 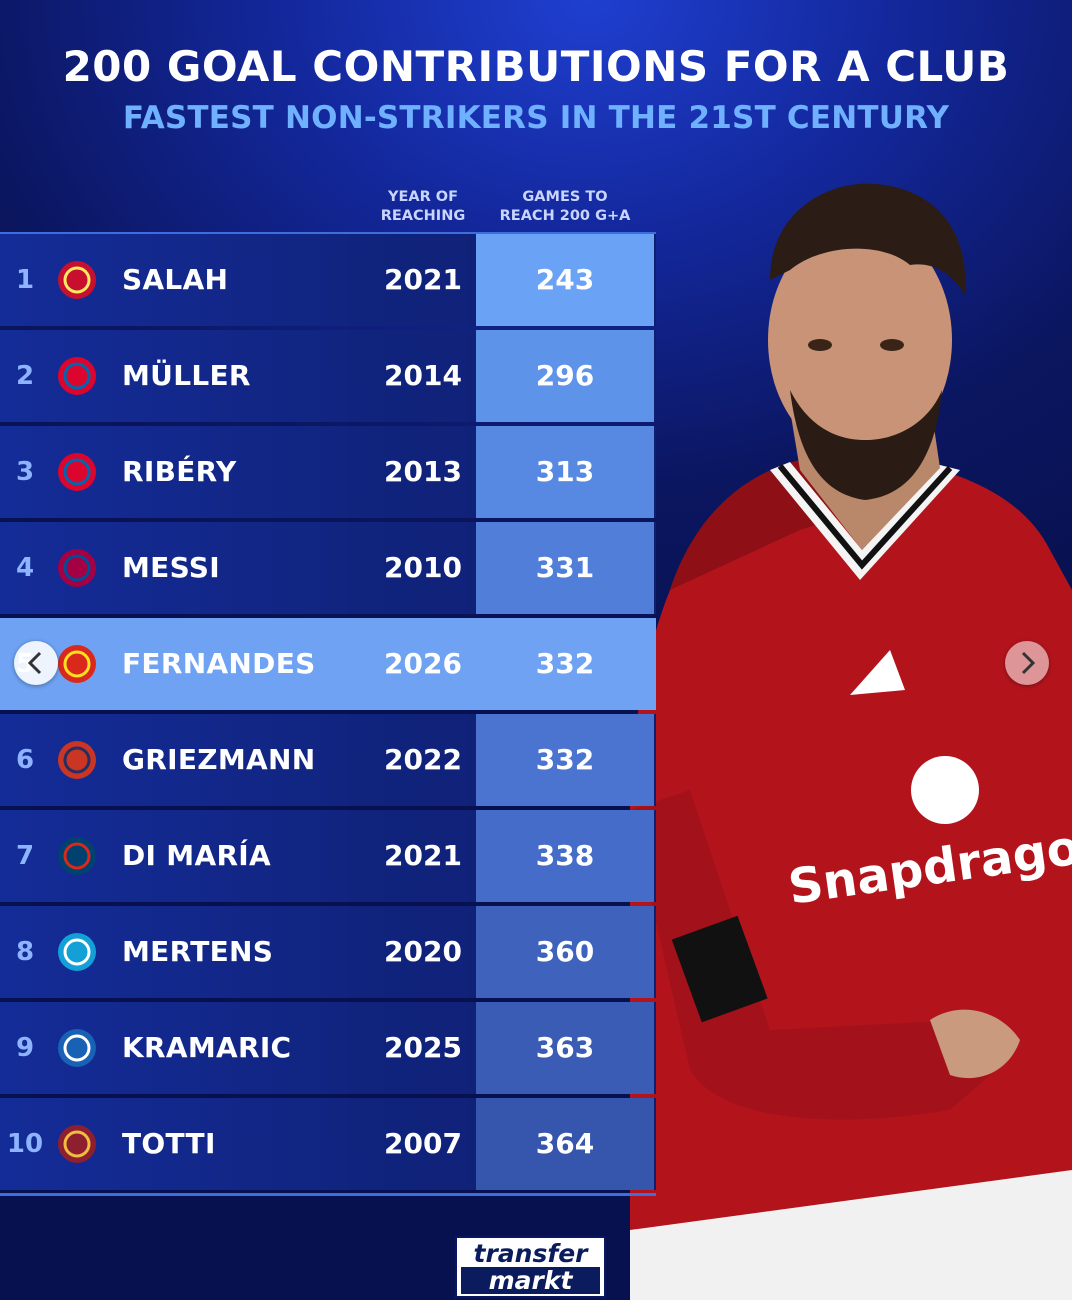 I want to click on column-header-games-line2: REACH 200 G+A, so click(x=565, y=216).